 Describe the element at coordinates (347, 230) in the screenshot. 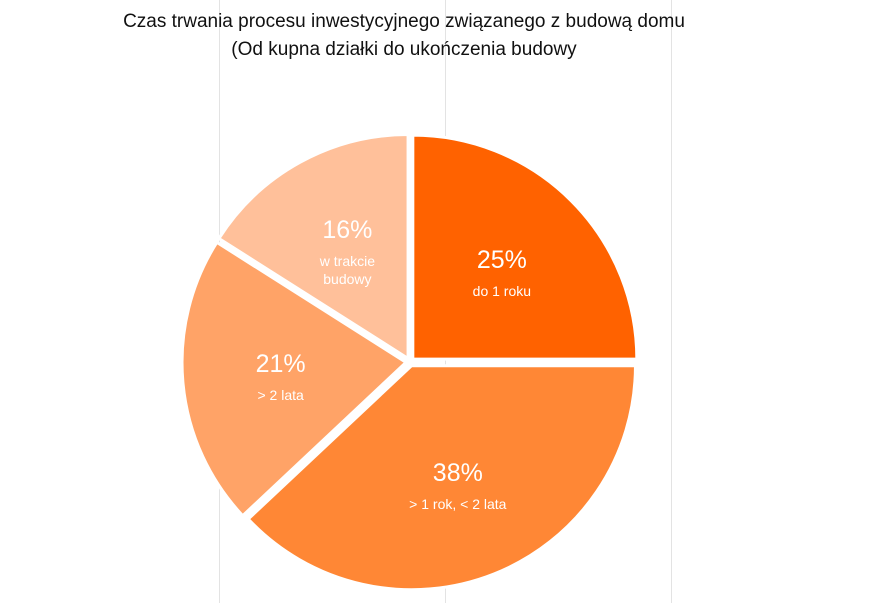

I see `slice-percent-label: 16%` at that location.